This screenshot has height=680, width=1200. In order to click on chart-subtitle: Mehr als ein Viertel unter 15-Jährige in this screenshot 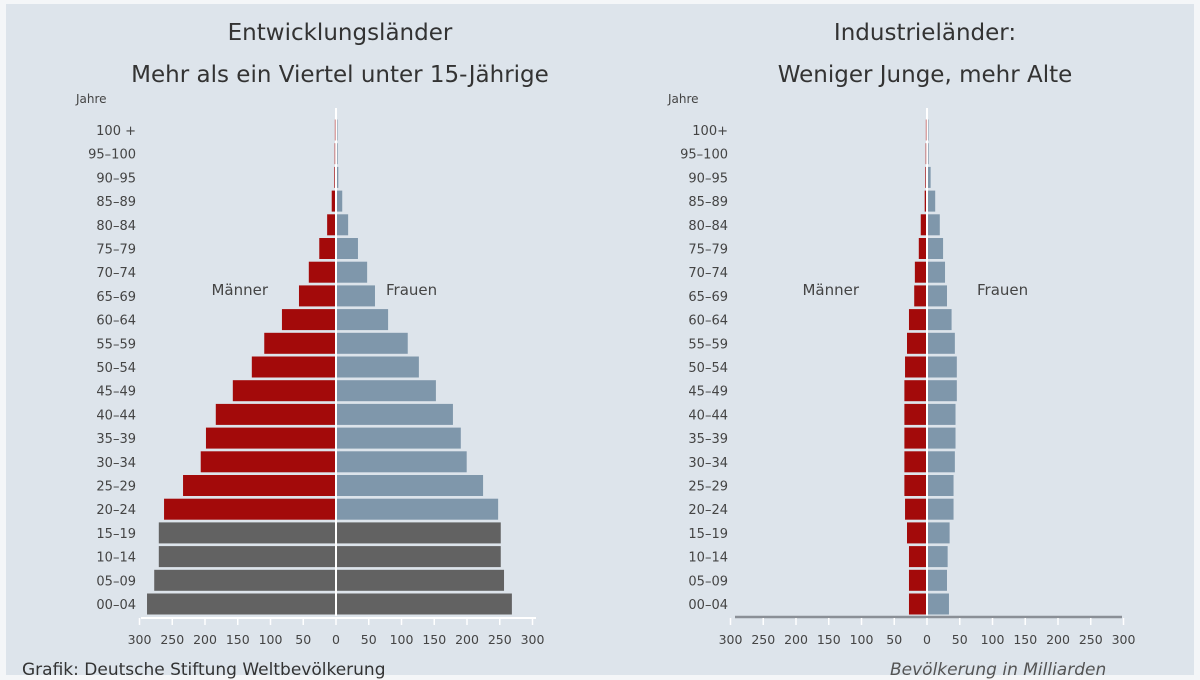, I will do `click(340, 75)`.